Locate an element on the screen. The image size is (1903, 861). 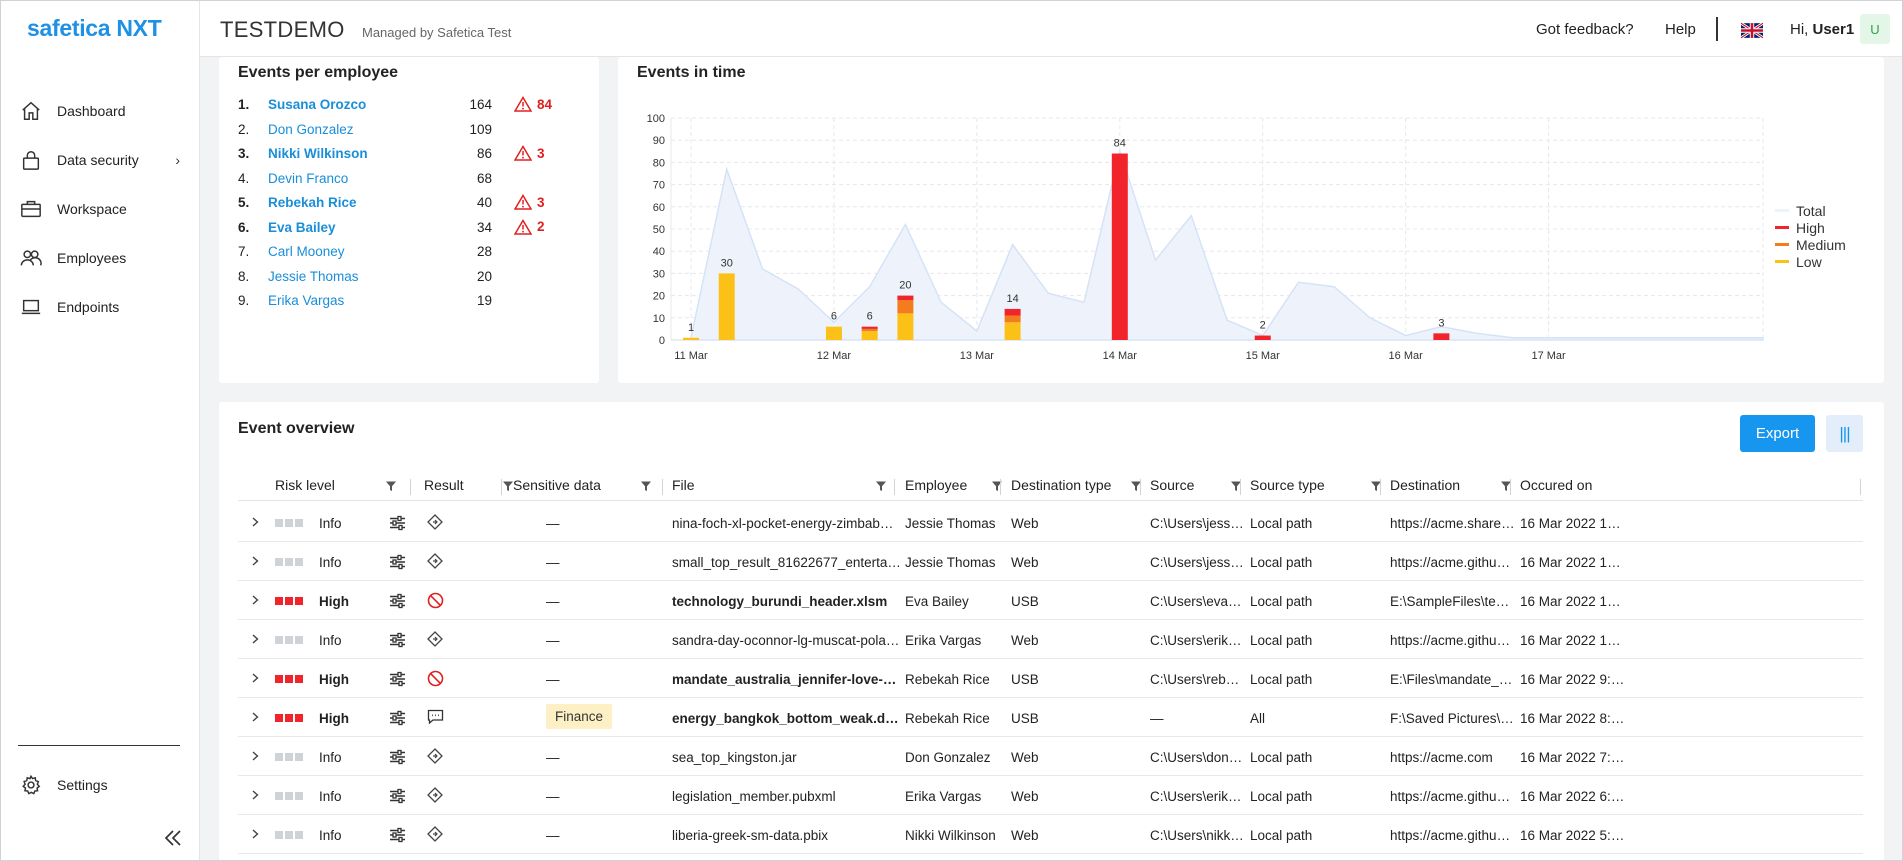
columns-icon: ||| is located at coordinates (1844, 433).